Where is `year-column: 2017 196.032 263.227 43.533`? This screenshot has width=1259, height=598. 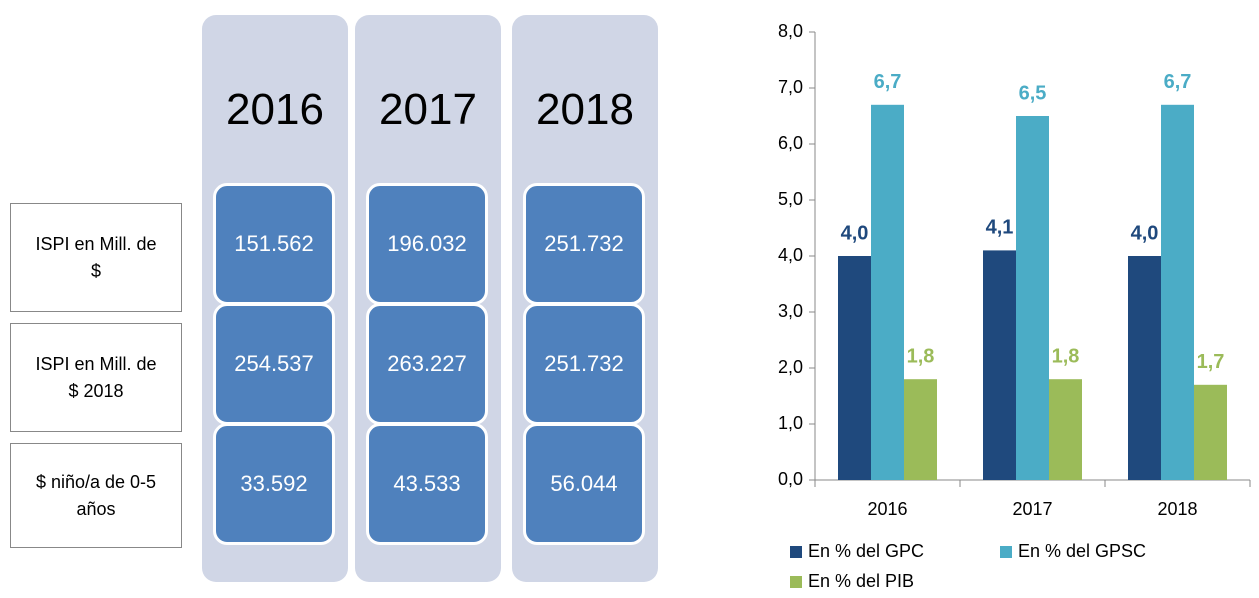
year-column: 2017 196.032 263.227 43.533 is located at coordinates (428, 298).